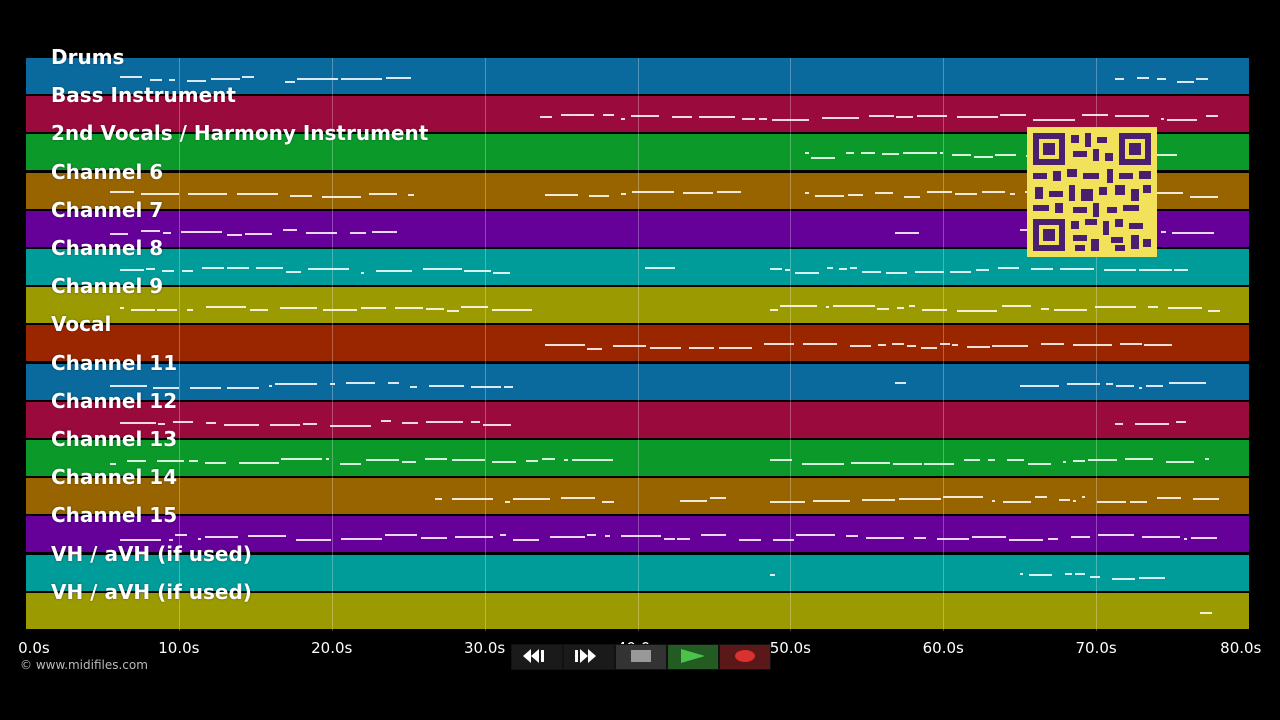  Describe the element at coordinates (84, 665) in the screenshot. I see `copyright-text: © www.midifiles.com` at that location.